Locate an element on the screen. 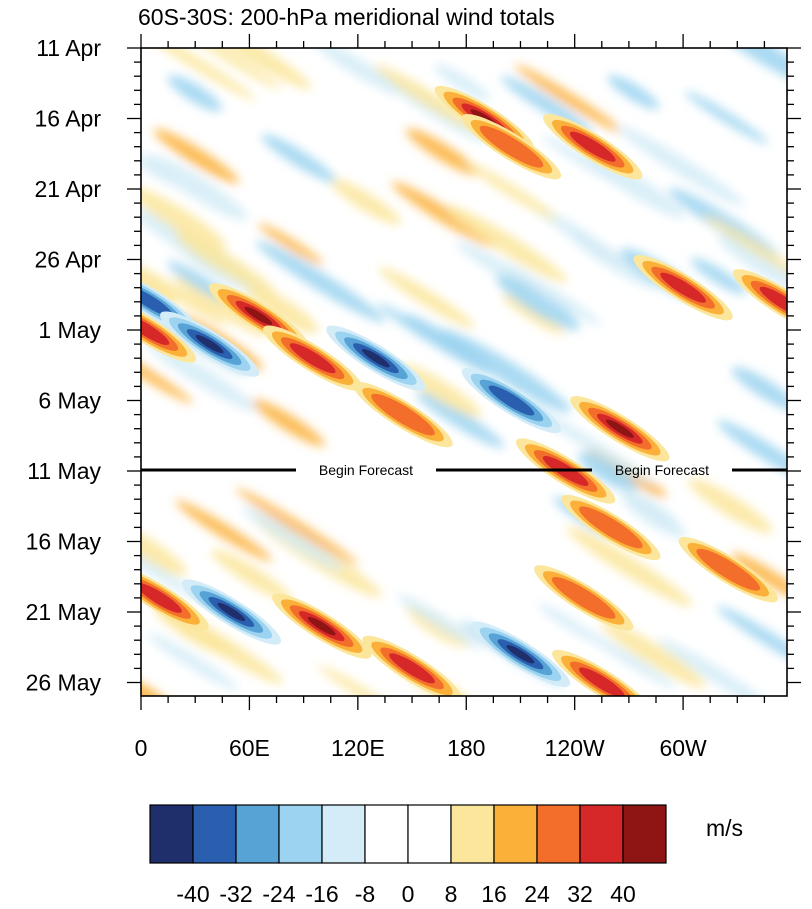 This screenshot has width=812, height=909. y-tick-label: 21 May is located at coordinates (64, 612).